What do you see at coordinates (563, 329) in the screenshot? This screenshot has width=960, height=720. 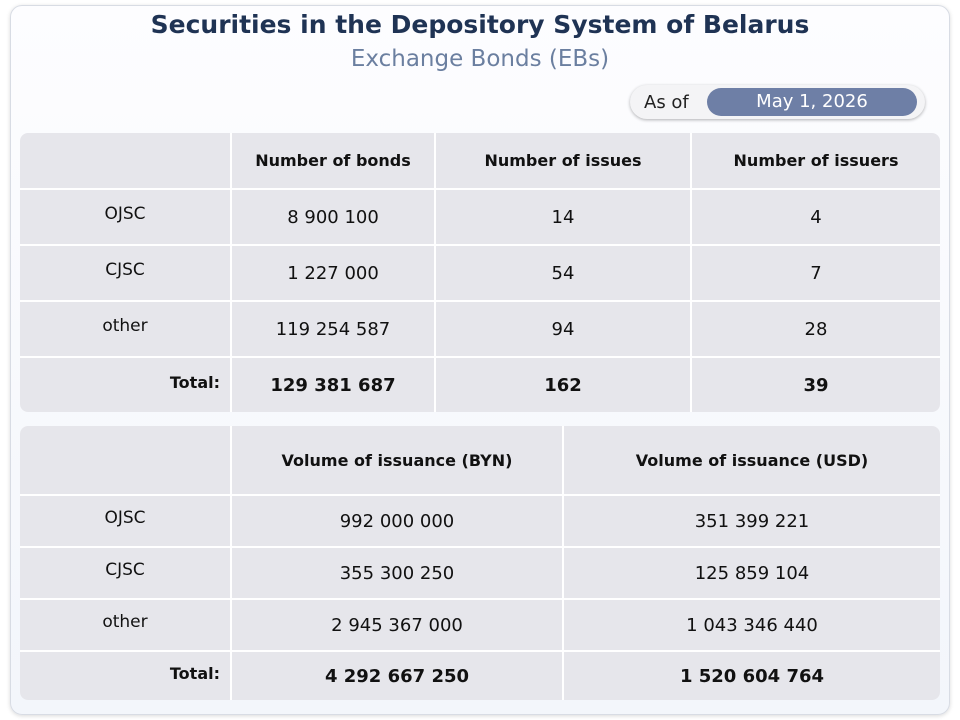 I see `data-cell: 94` at bounding box center [563, 329].